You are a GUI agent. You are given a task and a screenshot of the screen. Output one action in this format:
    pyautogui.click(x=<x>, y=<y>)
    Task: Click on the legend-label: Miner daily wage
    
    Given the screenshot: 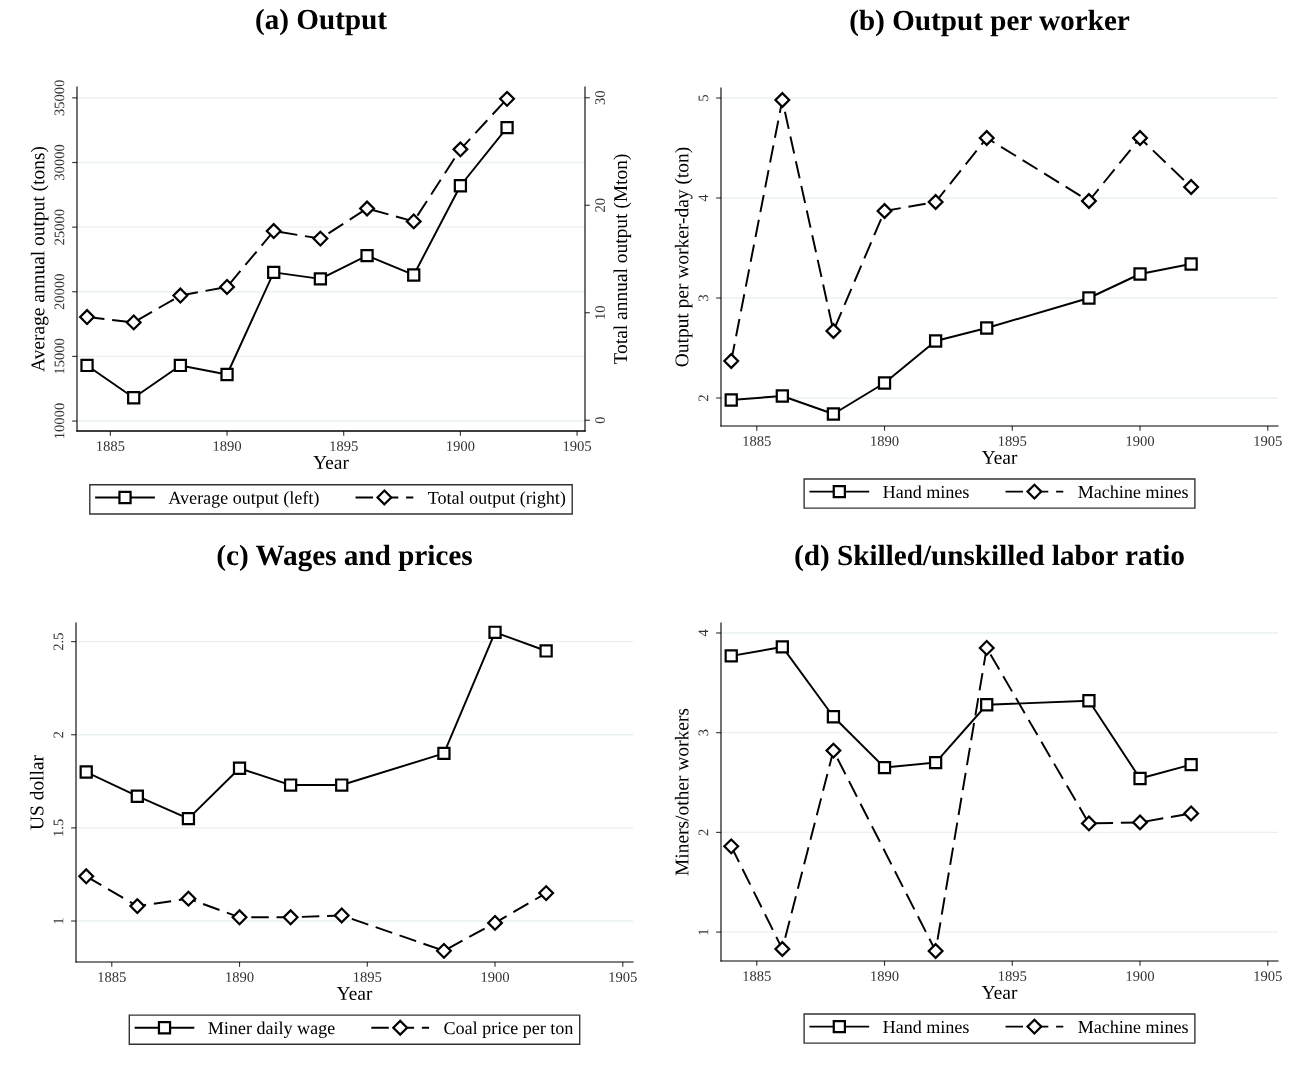 What is the action you would take?
    pyautogui.click(x=271, y=1029)
    